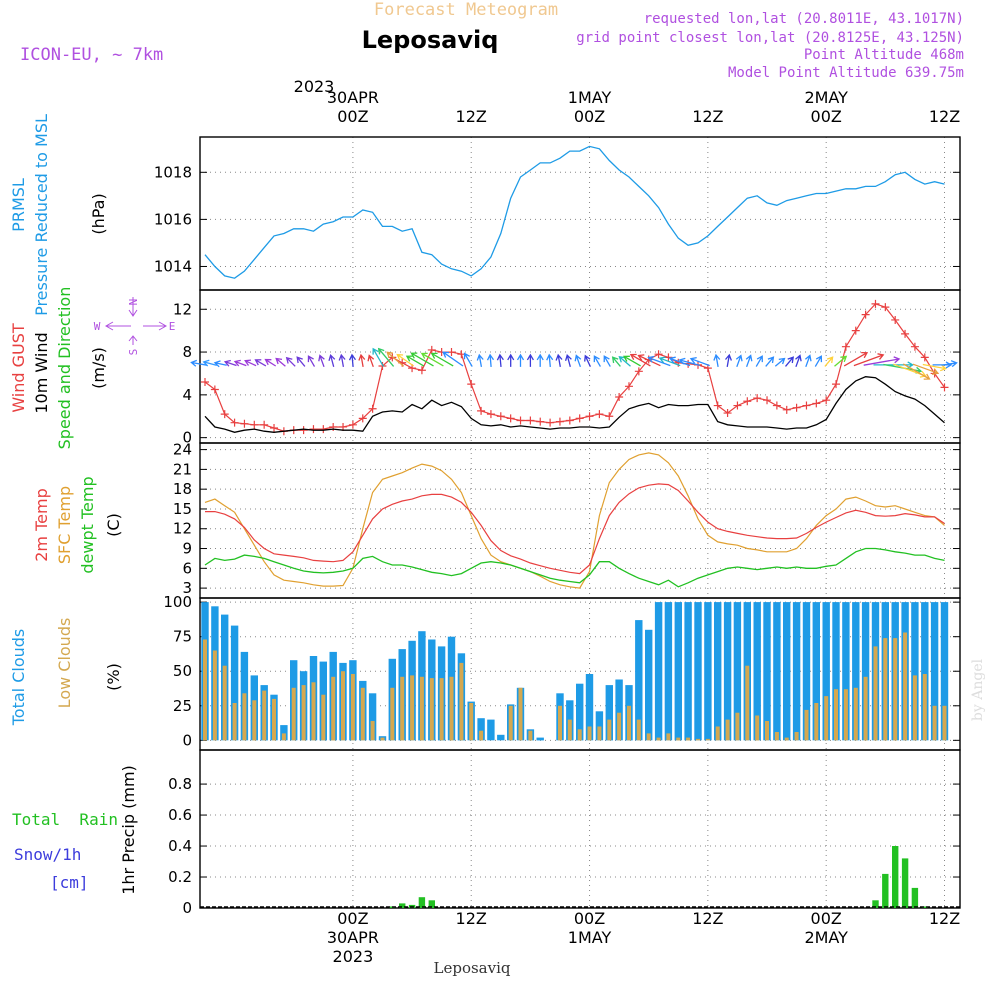 This screenshot has width=1000, height=1000. What do you see at coordinates (91, 55) in the screenshot?
I see `model-label: ICON-EU, ~ 7km` at bounding box center [91, 55].